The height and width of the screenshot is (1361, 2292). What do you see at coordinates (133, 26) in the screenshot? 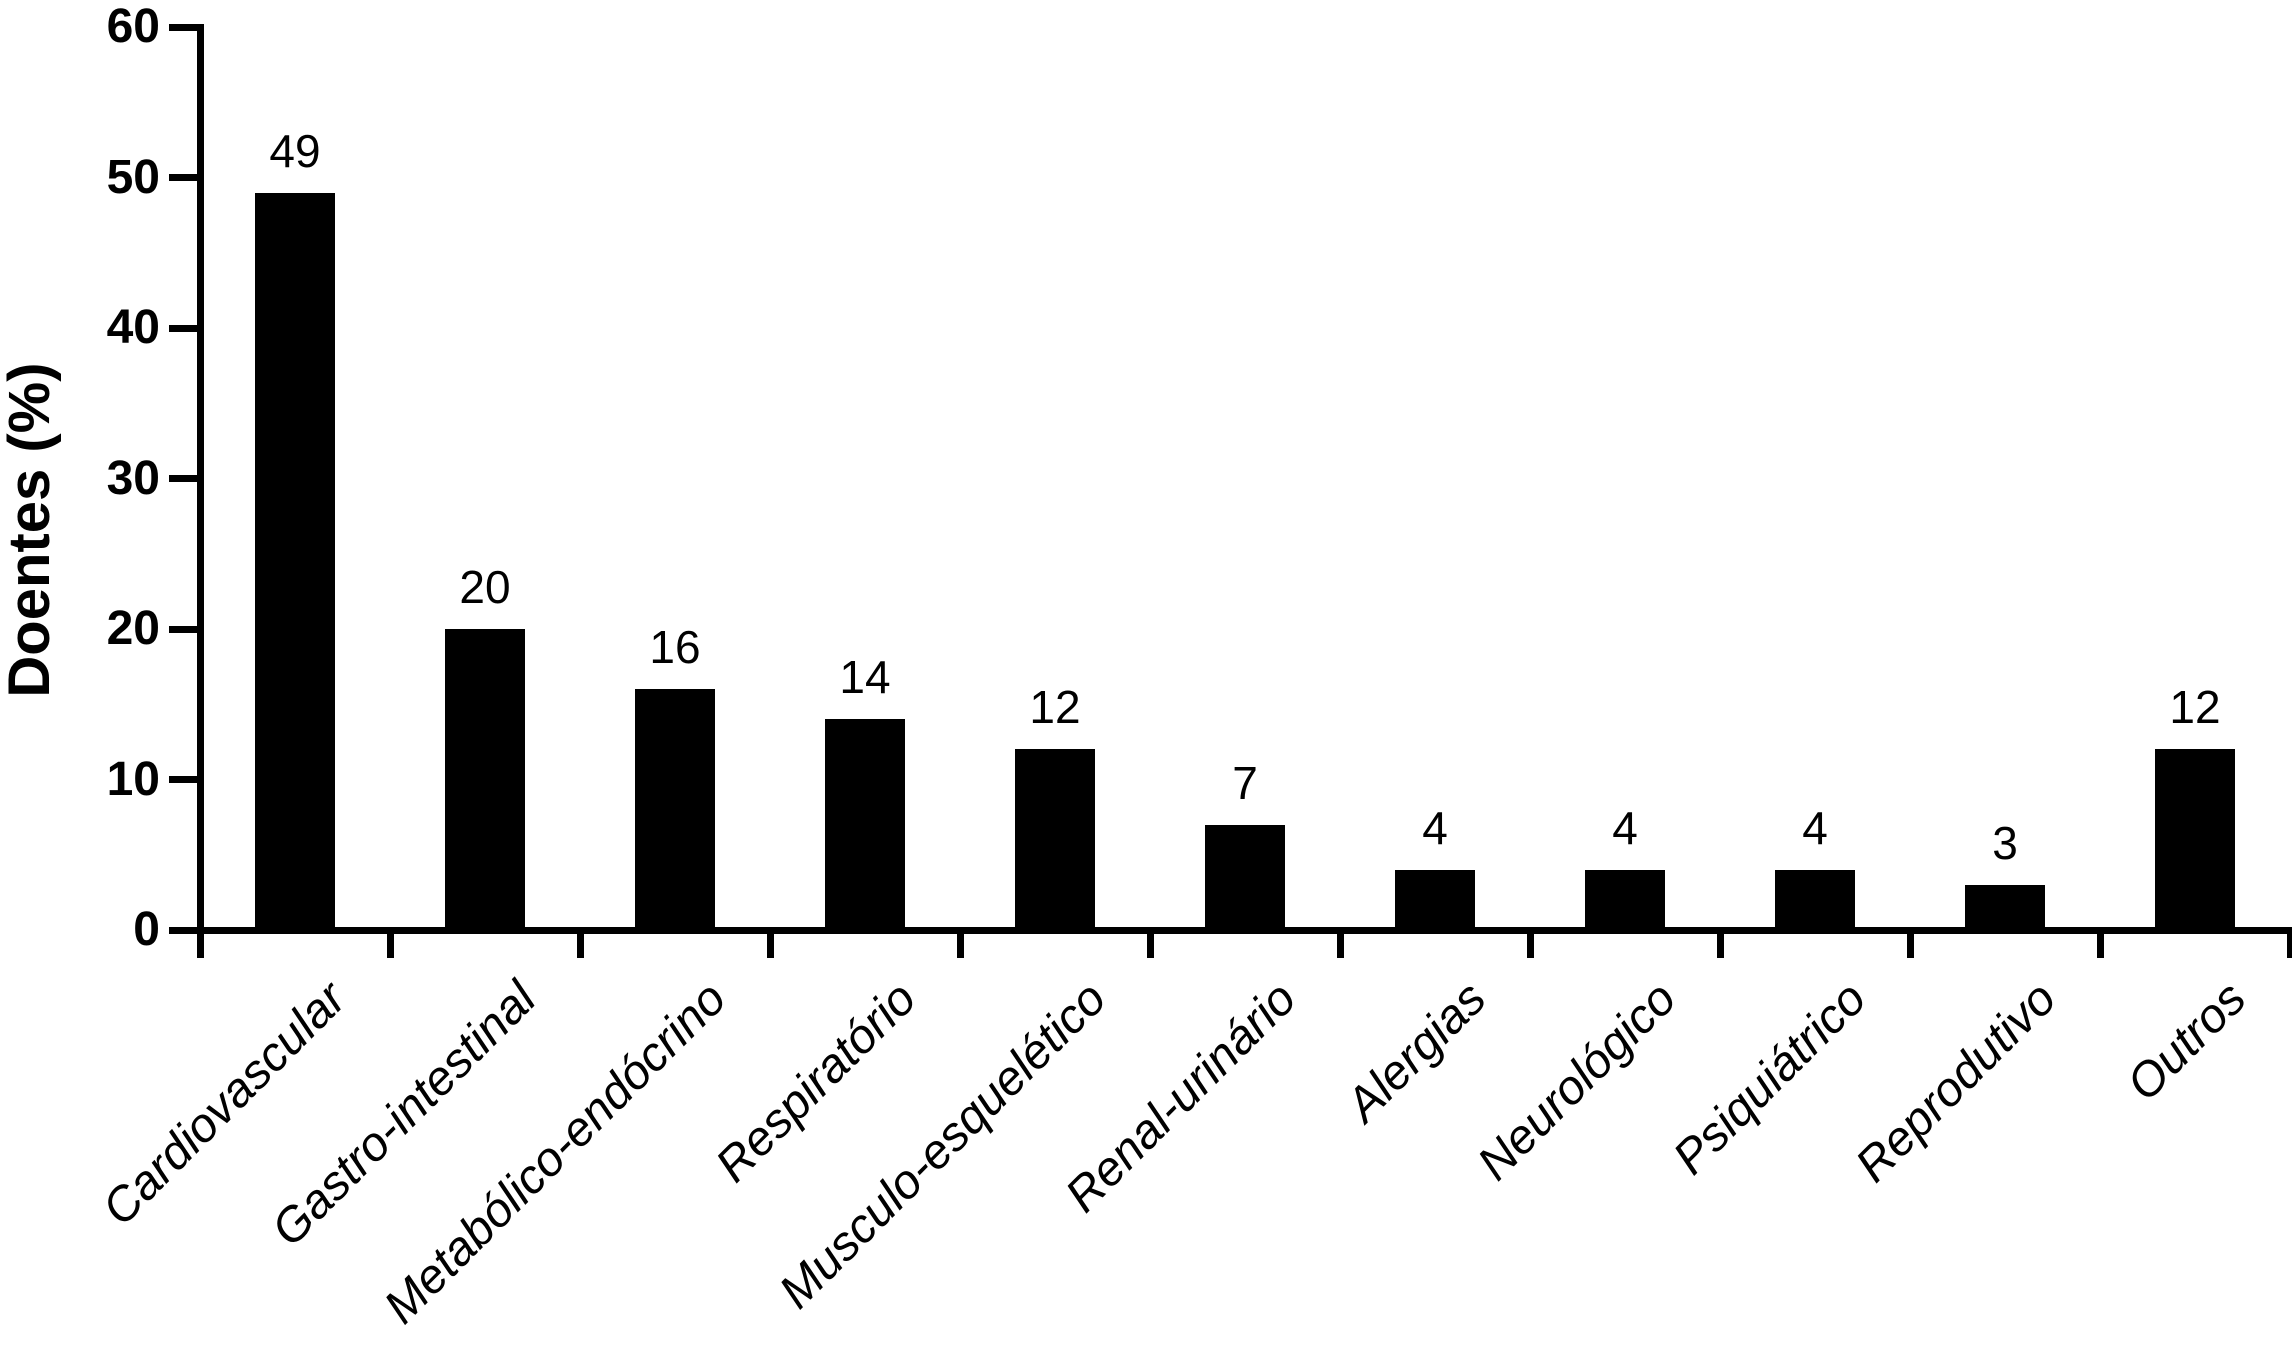
I see `y-tick-label: 60` at bounding box center [133, 26].